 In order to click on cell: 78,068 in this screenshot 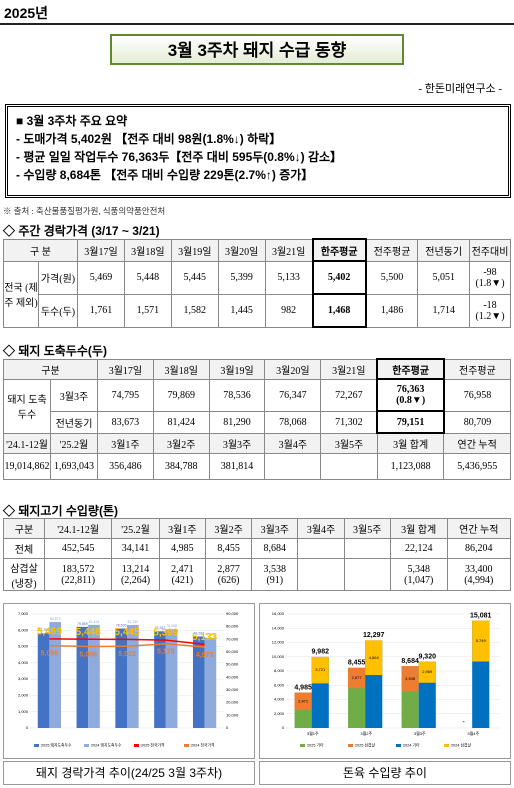, I will do `click(293, 422)`.